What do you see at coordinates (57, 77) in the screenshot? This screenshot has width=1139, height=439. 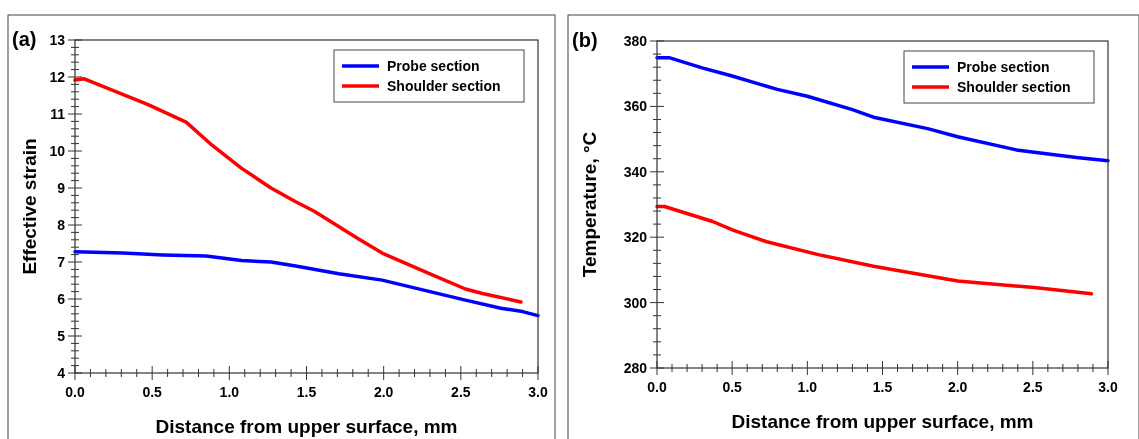 I see `y-tick-label: 12` at bounding box center [57, 77].